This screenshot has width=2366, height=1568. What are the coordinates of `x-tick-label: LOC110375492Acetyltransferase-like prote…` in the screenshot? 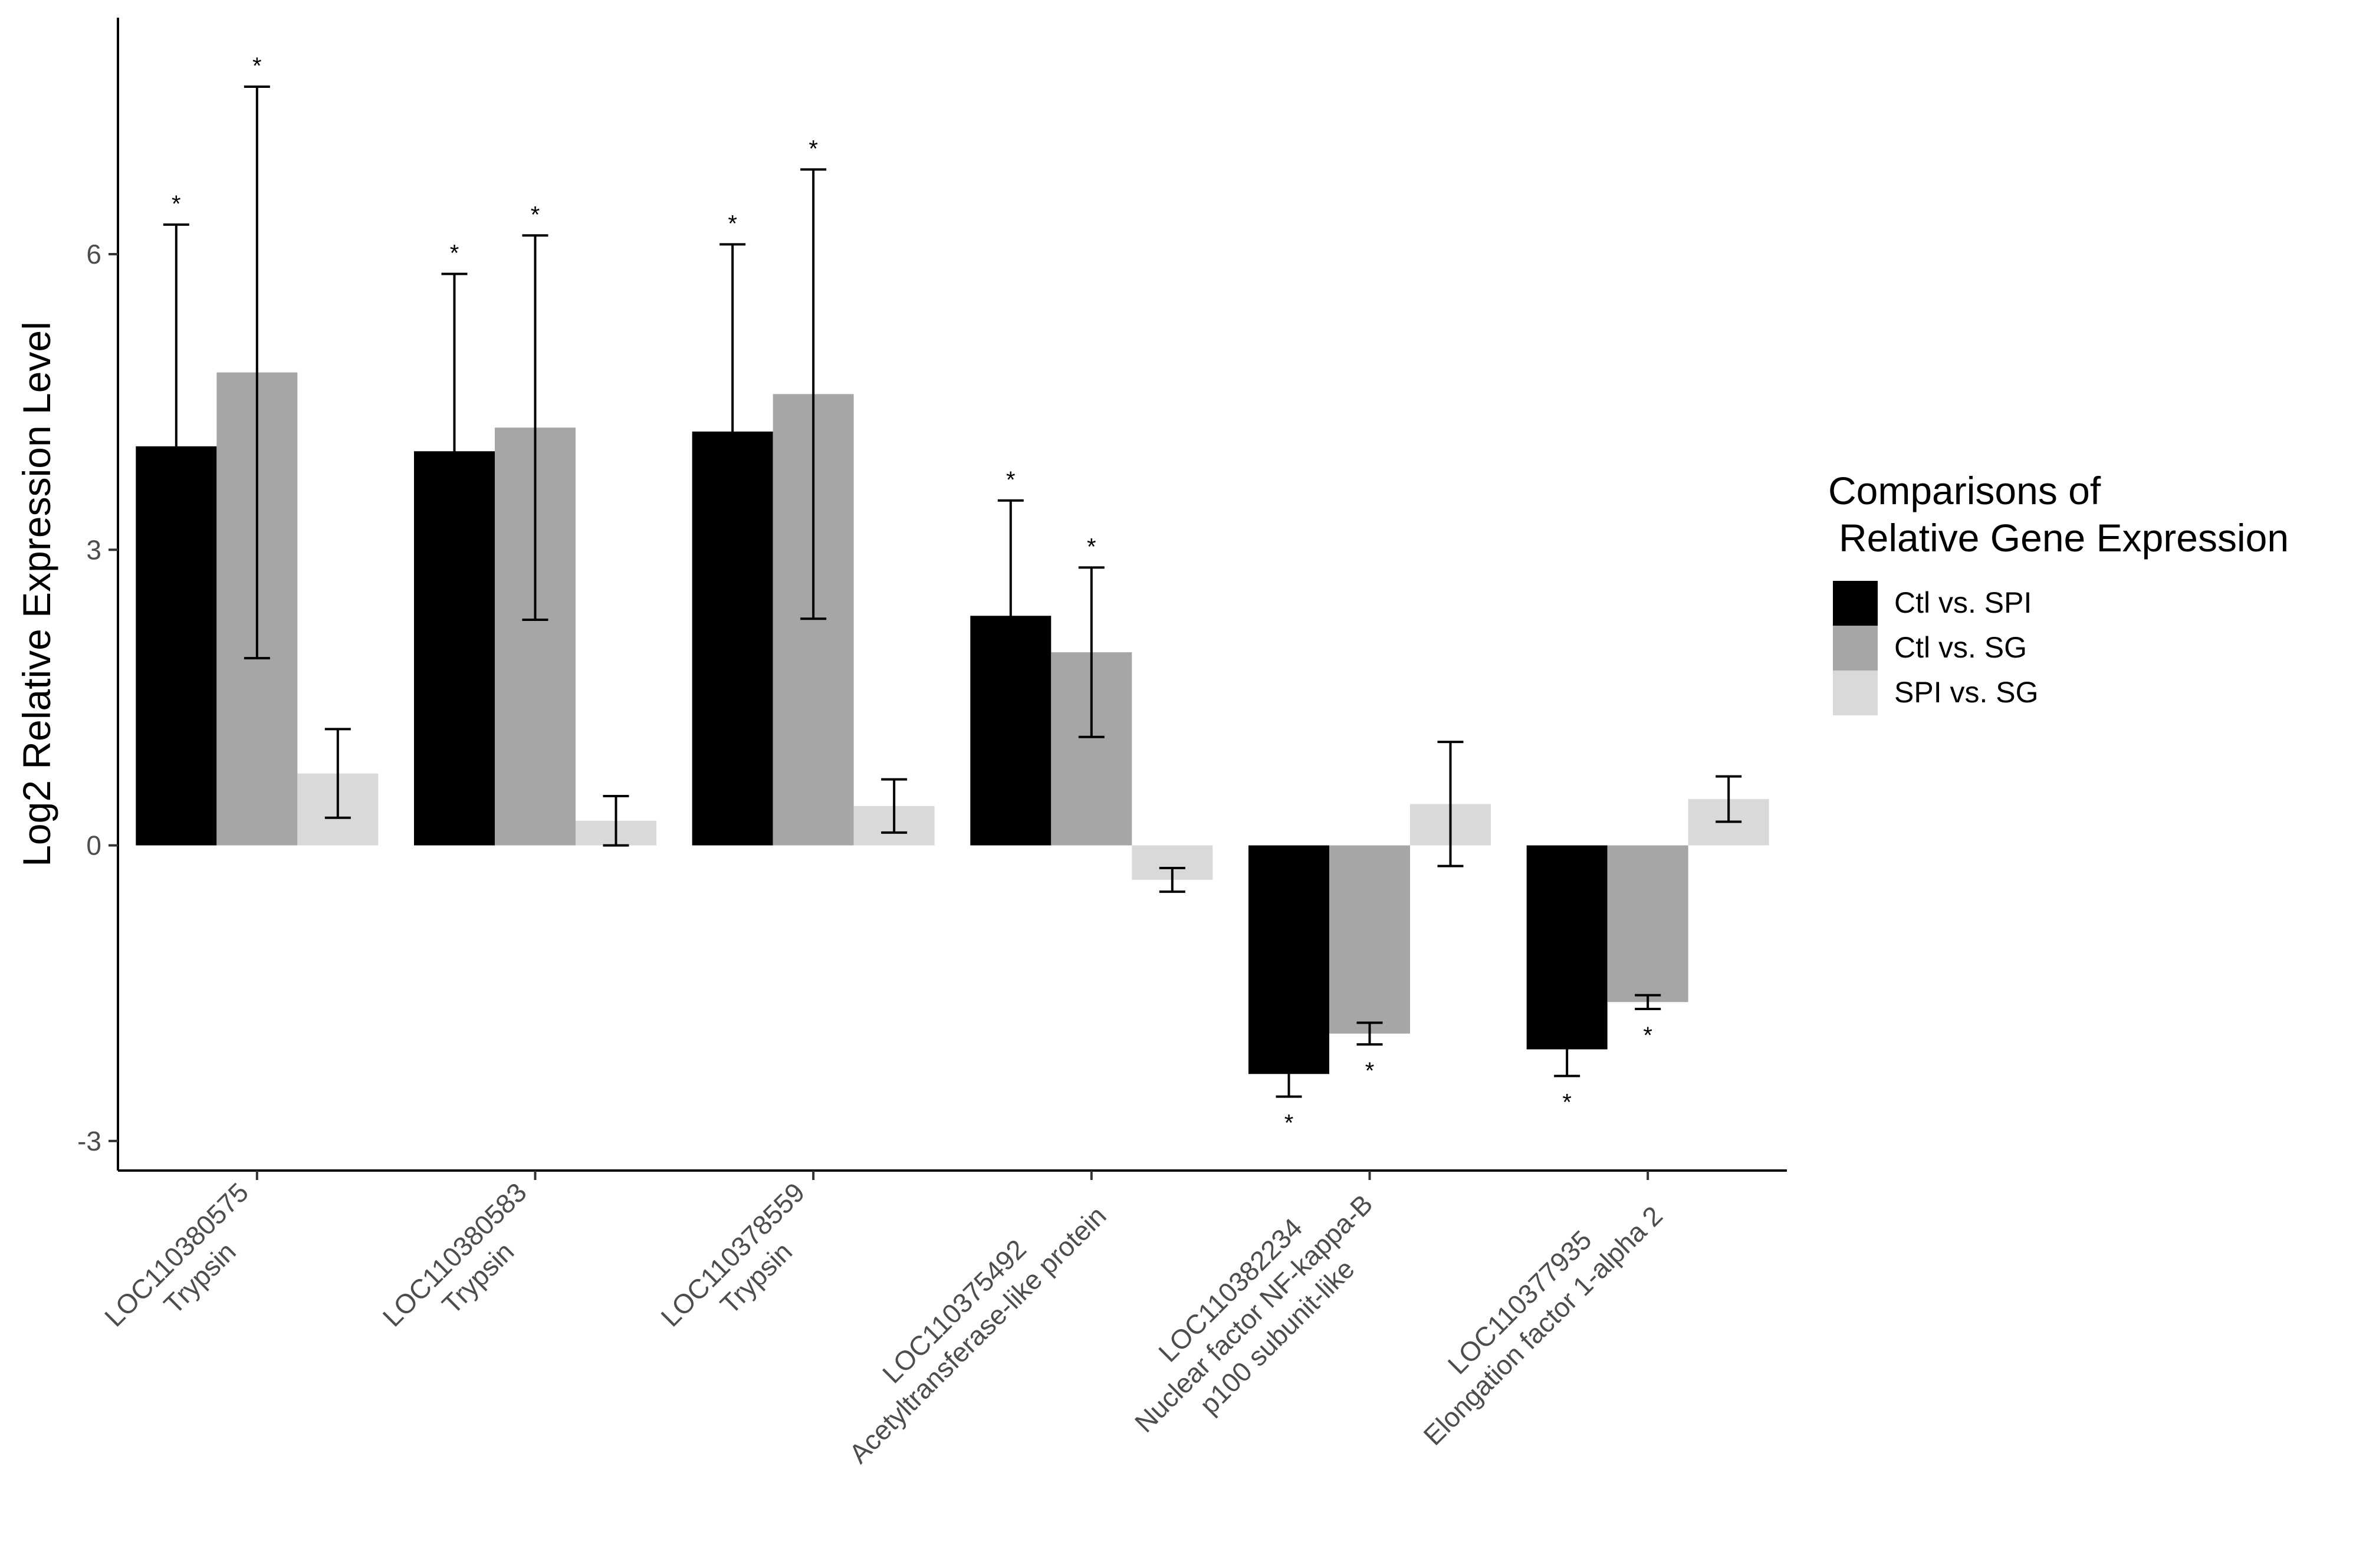 It's located at (966, 1323).